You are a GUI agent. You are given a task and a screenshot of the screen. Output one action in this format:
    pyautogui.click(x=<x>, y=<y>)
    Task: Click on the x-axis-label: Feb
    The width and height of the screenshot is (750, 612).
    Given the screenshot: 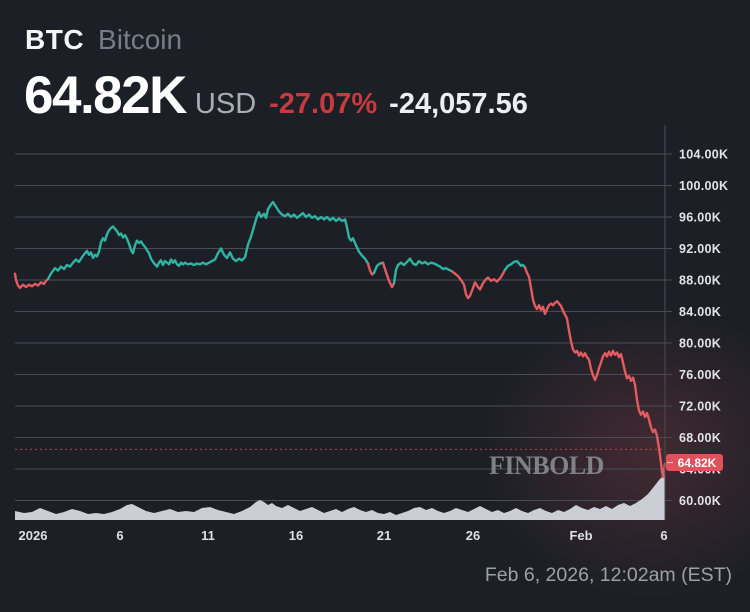 What is the action you would take?
    pyautogui.click(x=580, y=535)
    